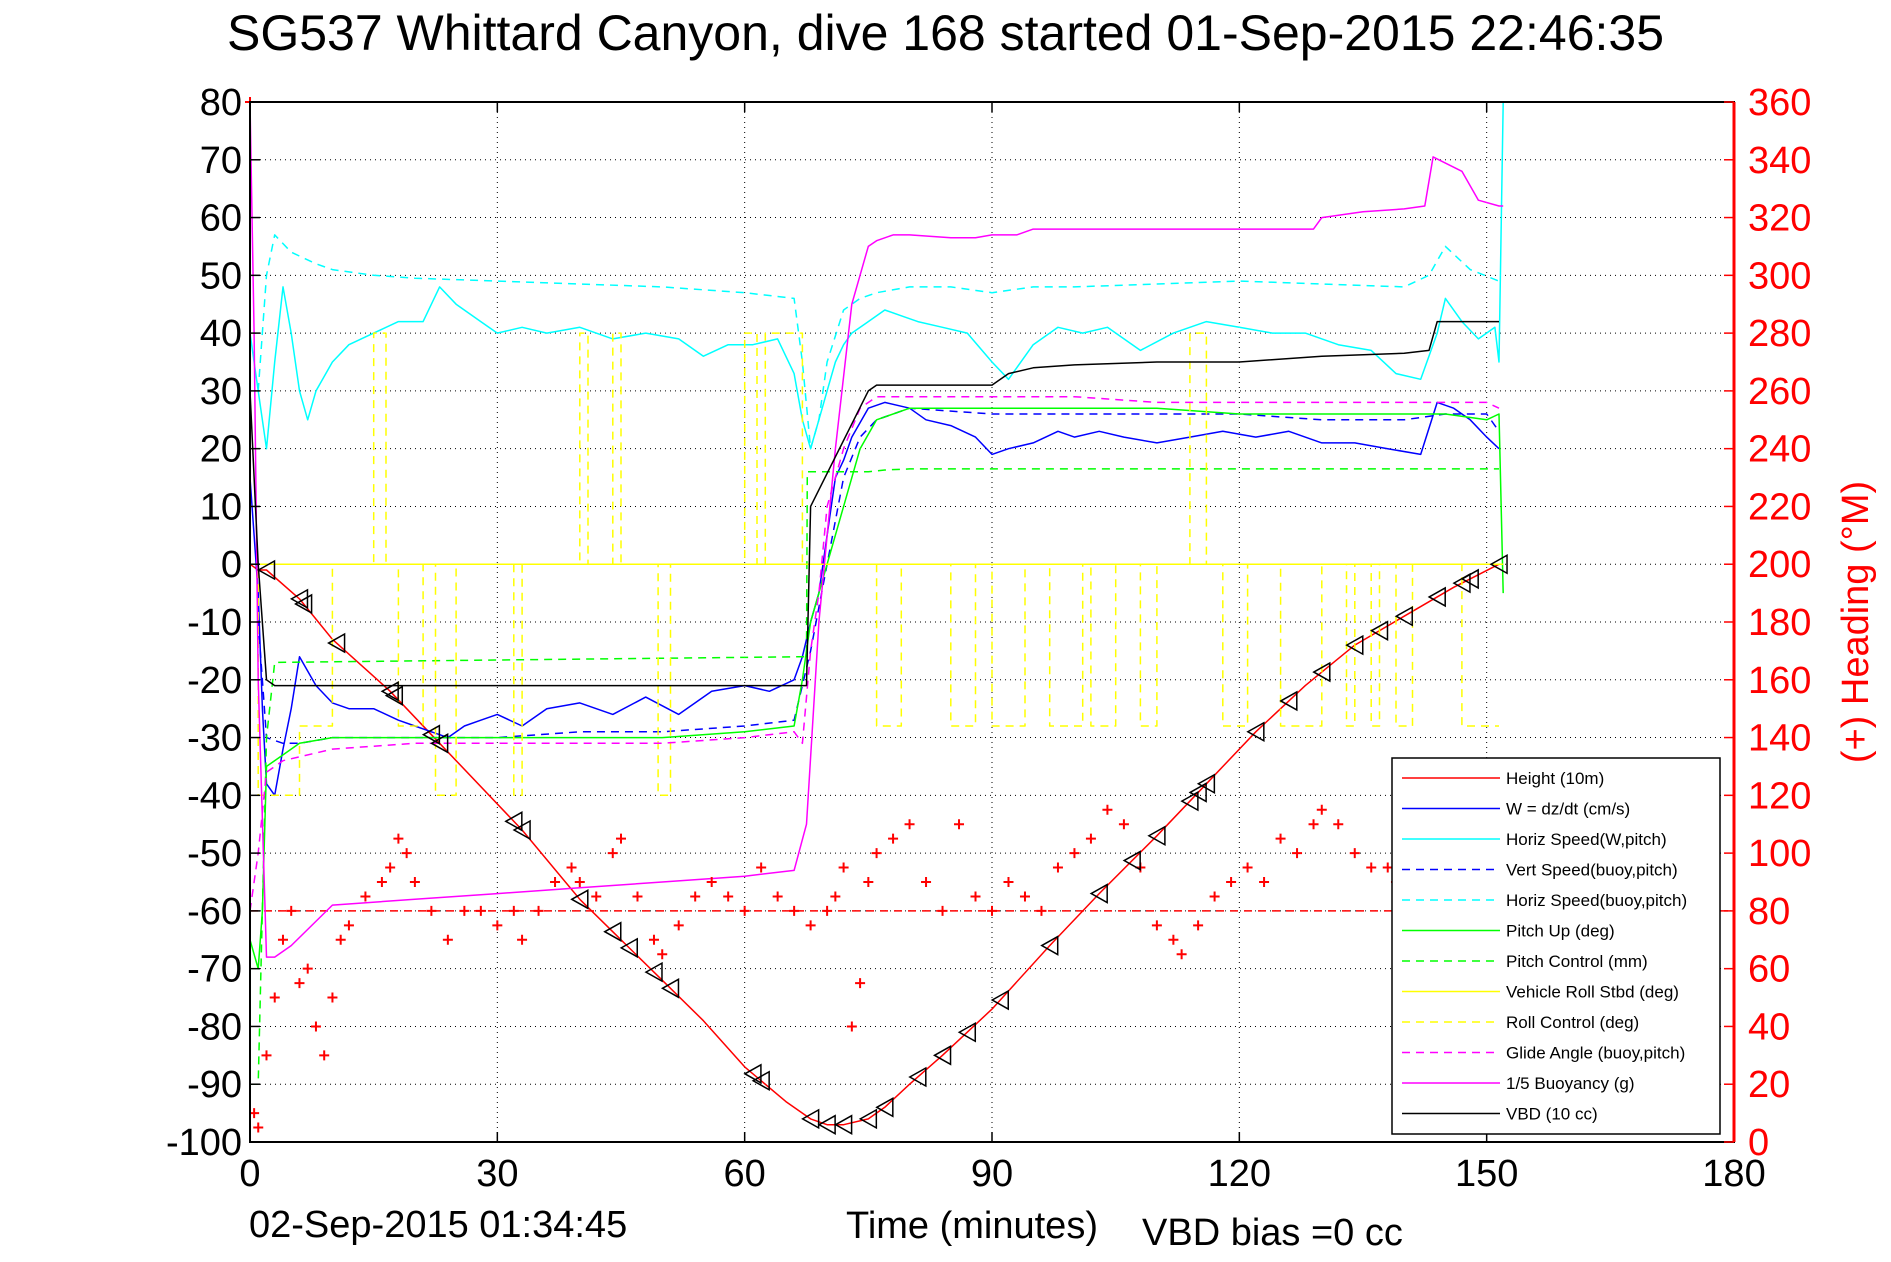 This screenshot has height=1262, width=1891. I want to click on y-tick-label: -10, so click(214, 623).